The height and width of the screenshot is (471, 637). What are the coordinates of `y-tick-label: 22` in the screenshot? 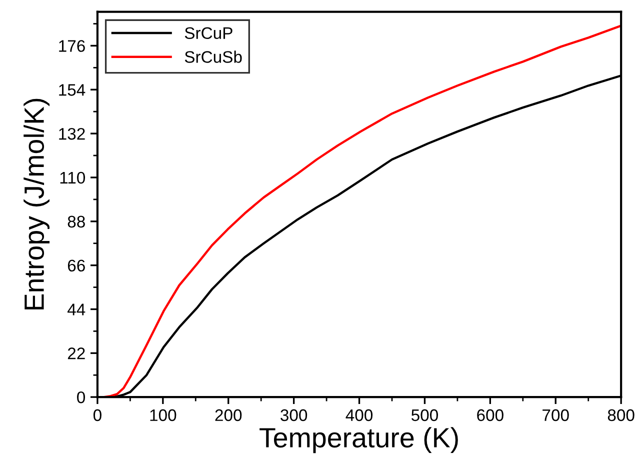 It's located at (76, 354).